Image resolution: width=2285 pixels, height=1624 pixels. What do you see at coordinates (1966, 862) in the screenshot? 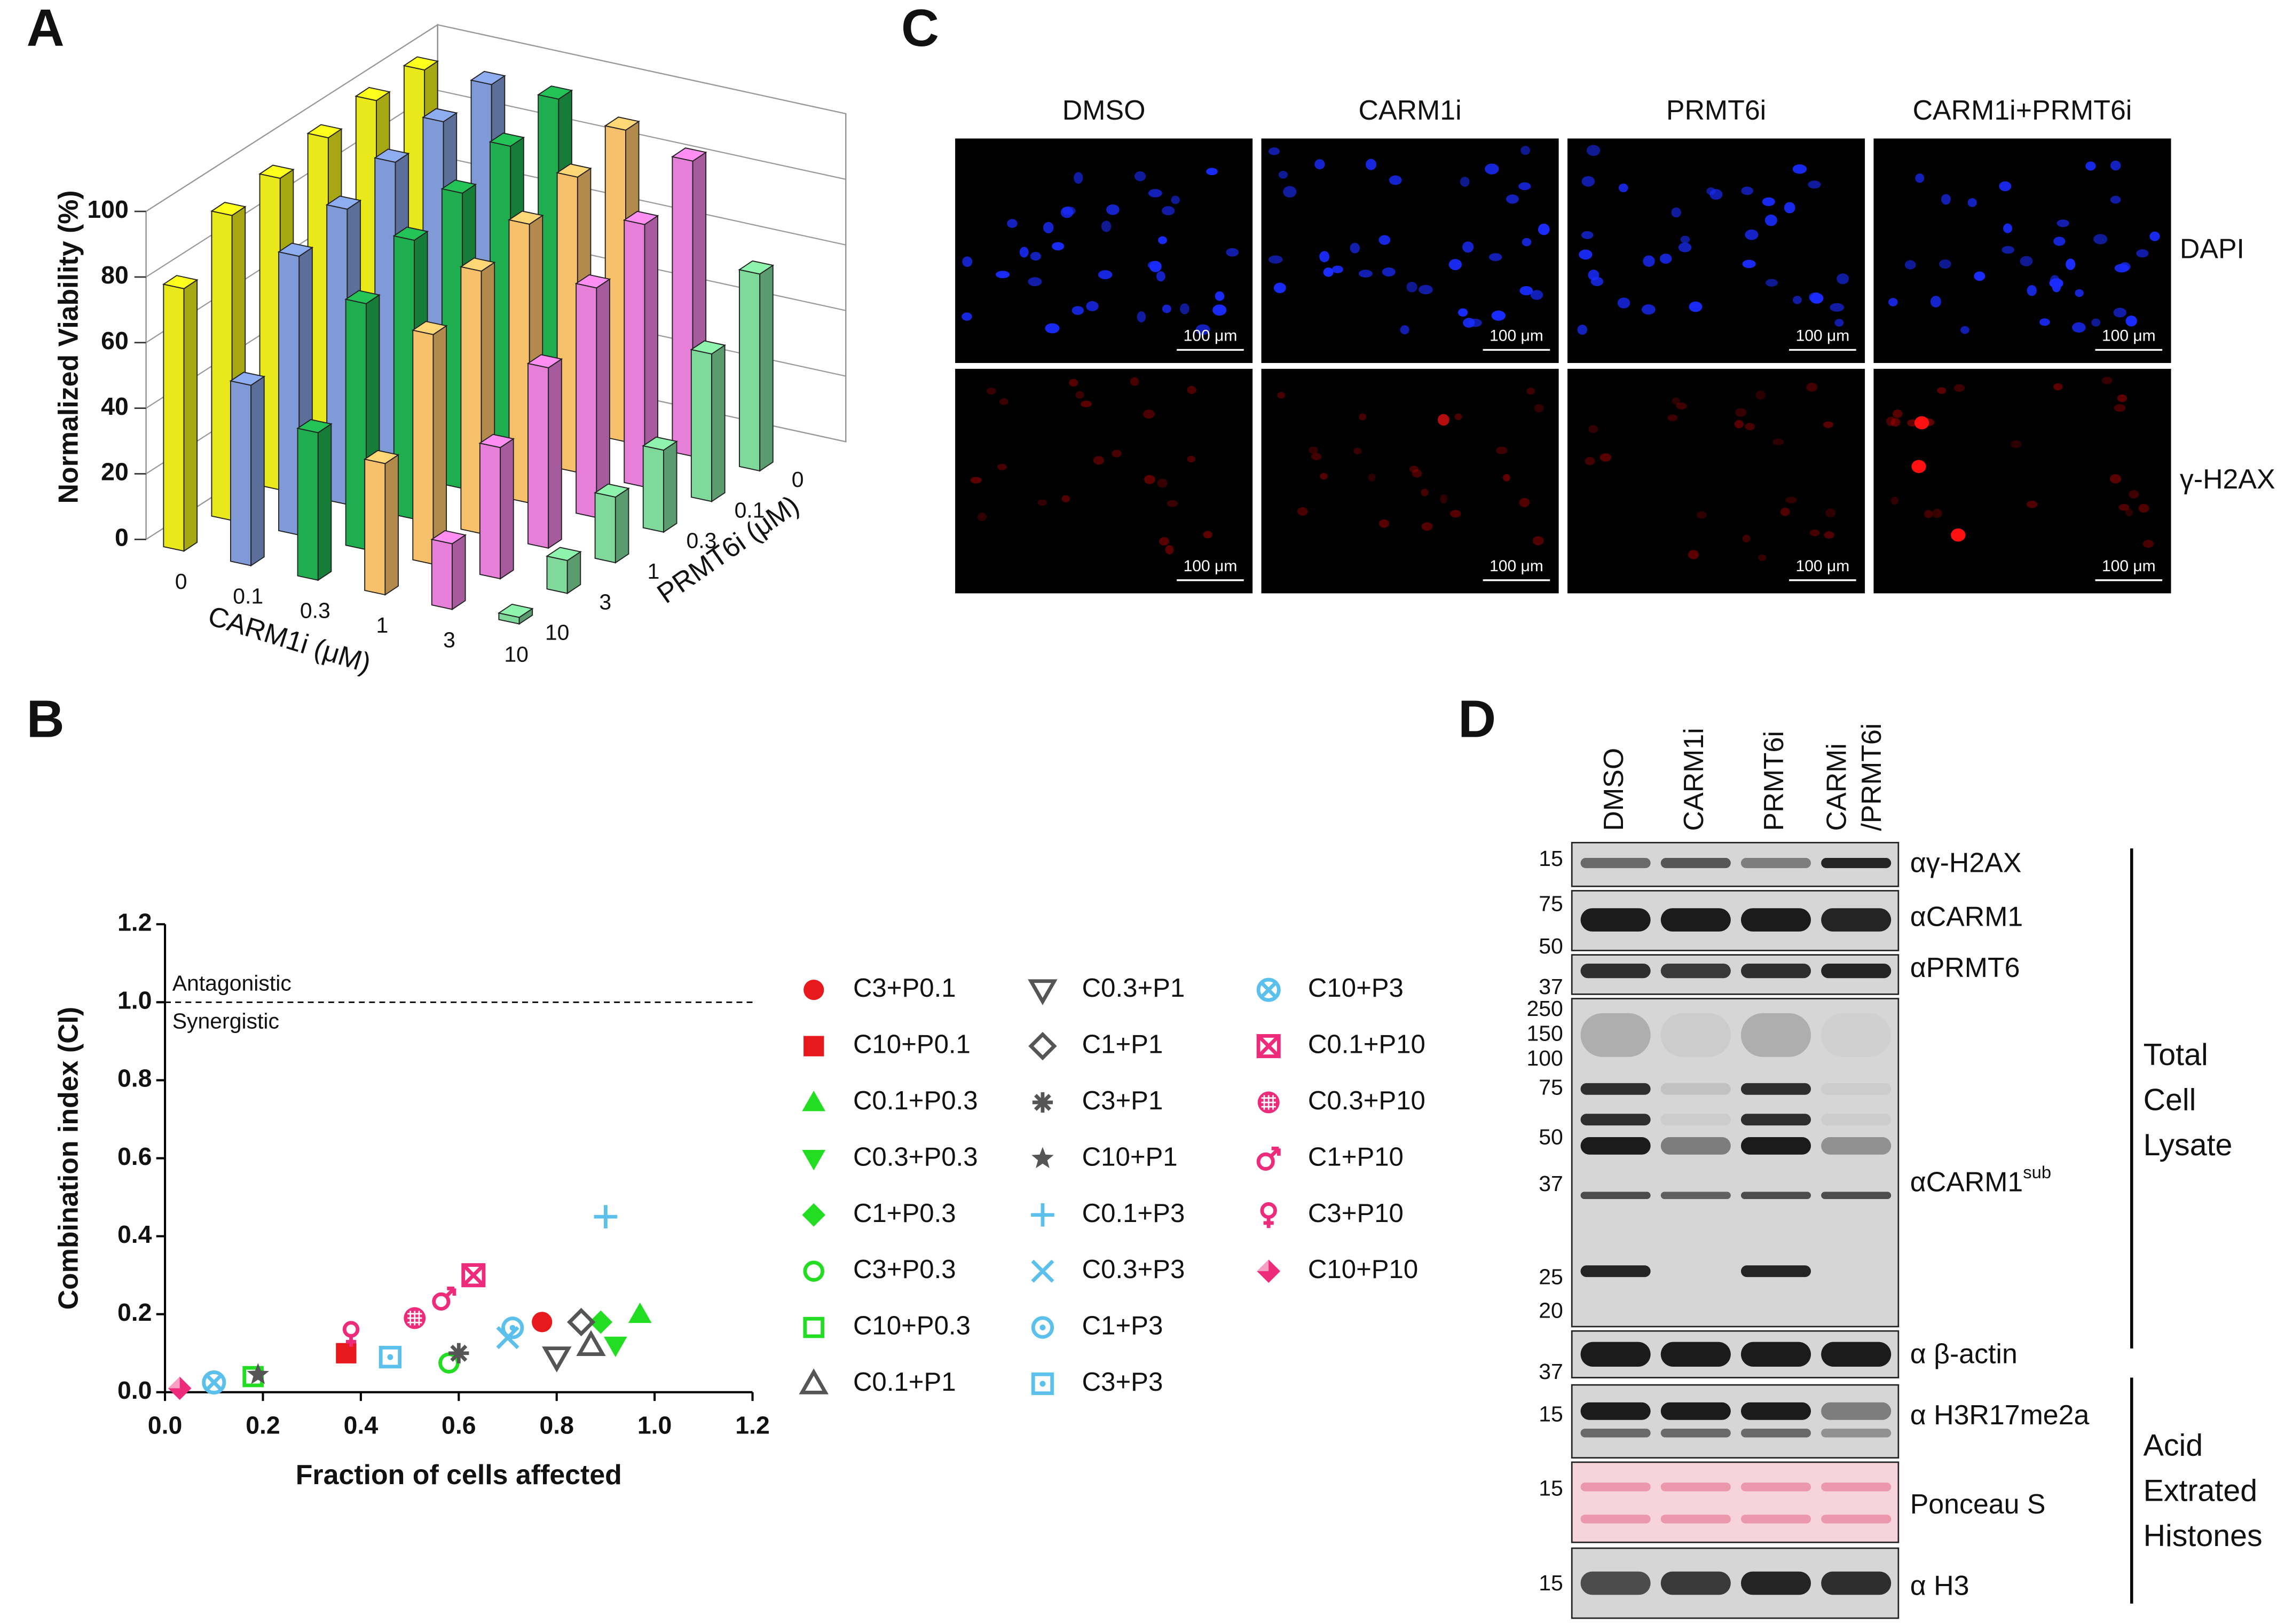
I see `blot-label: αγ-H2AX` at bounding box center [1966, 862].